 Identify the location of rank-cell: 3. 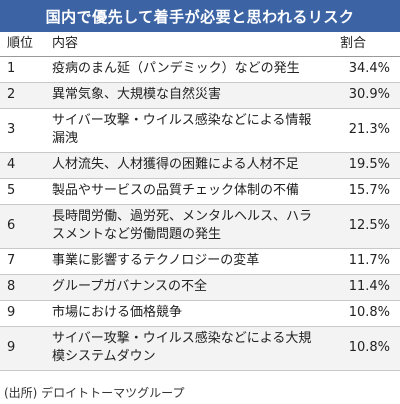
(22, 130).